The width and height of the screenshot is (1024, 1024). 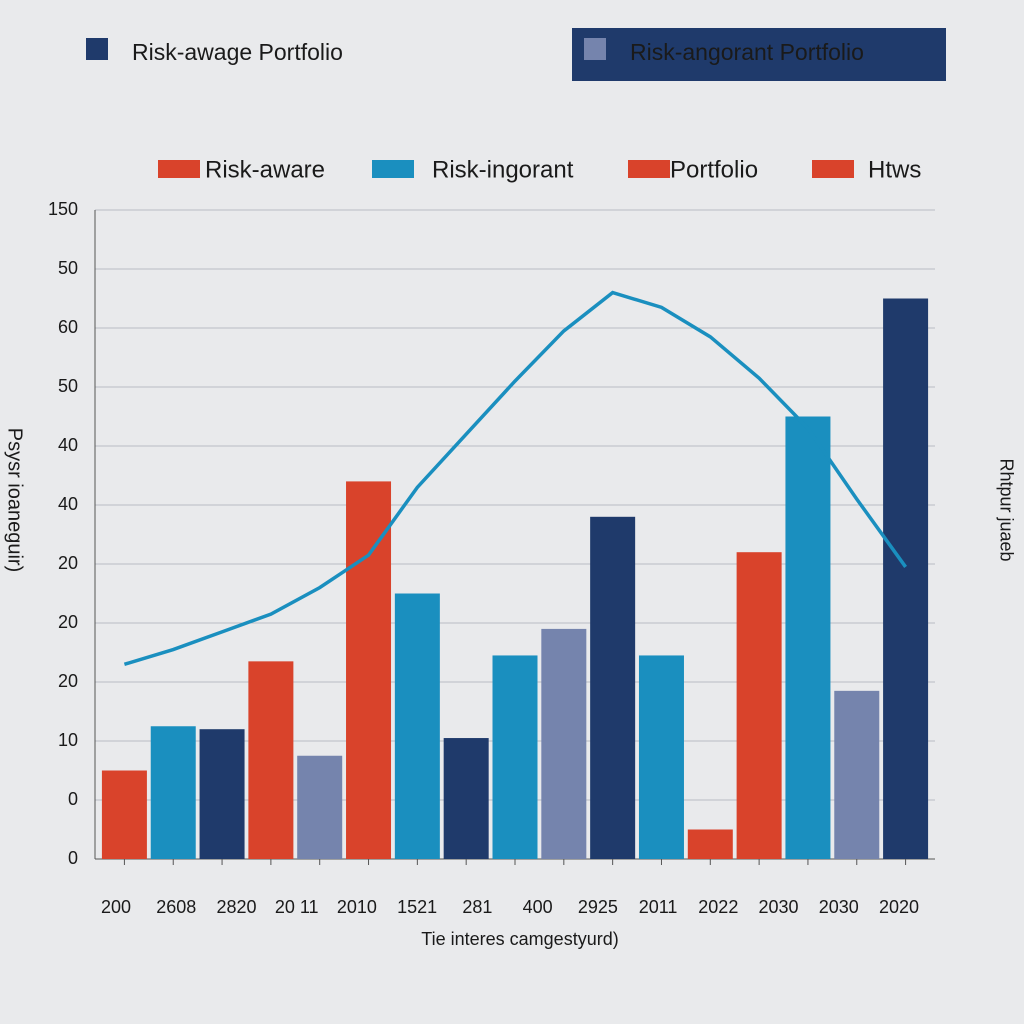 I want to click on legend-box, so click(x=759, y=54).